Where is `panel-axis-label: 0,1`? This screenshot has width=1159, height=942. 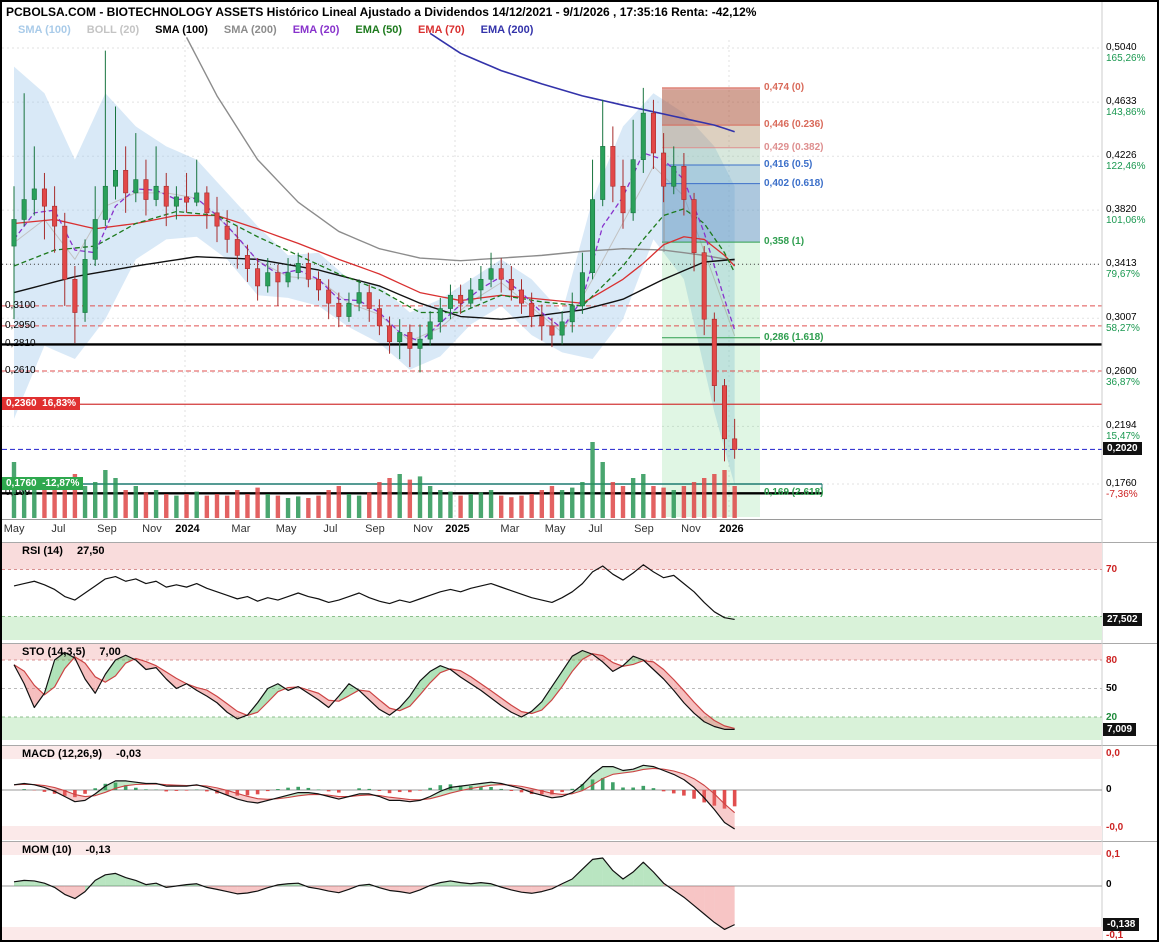 panel-axis-label: 0,1 is located at coordinates (1113, 854).